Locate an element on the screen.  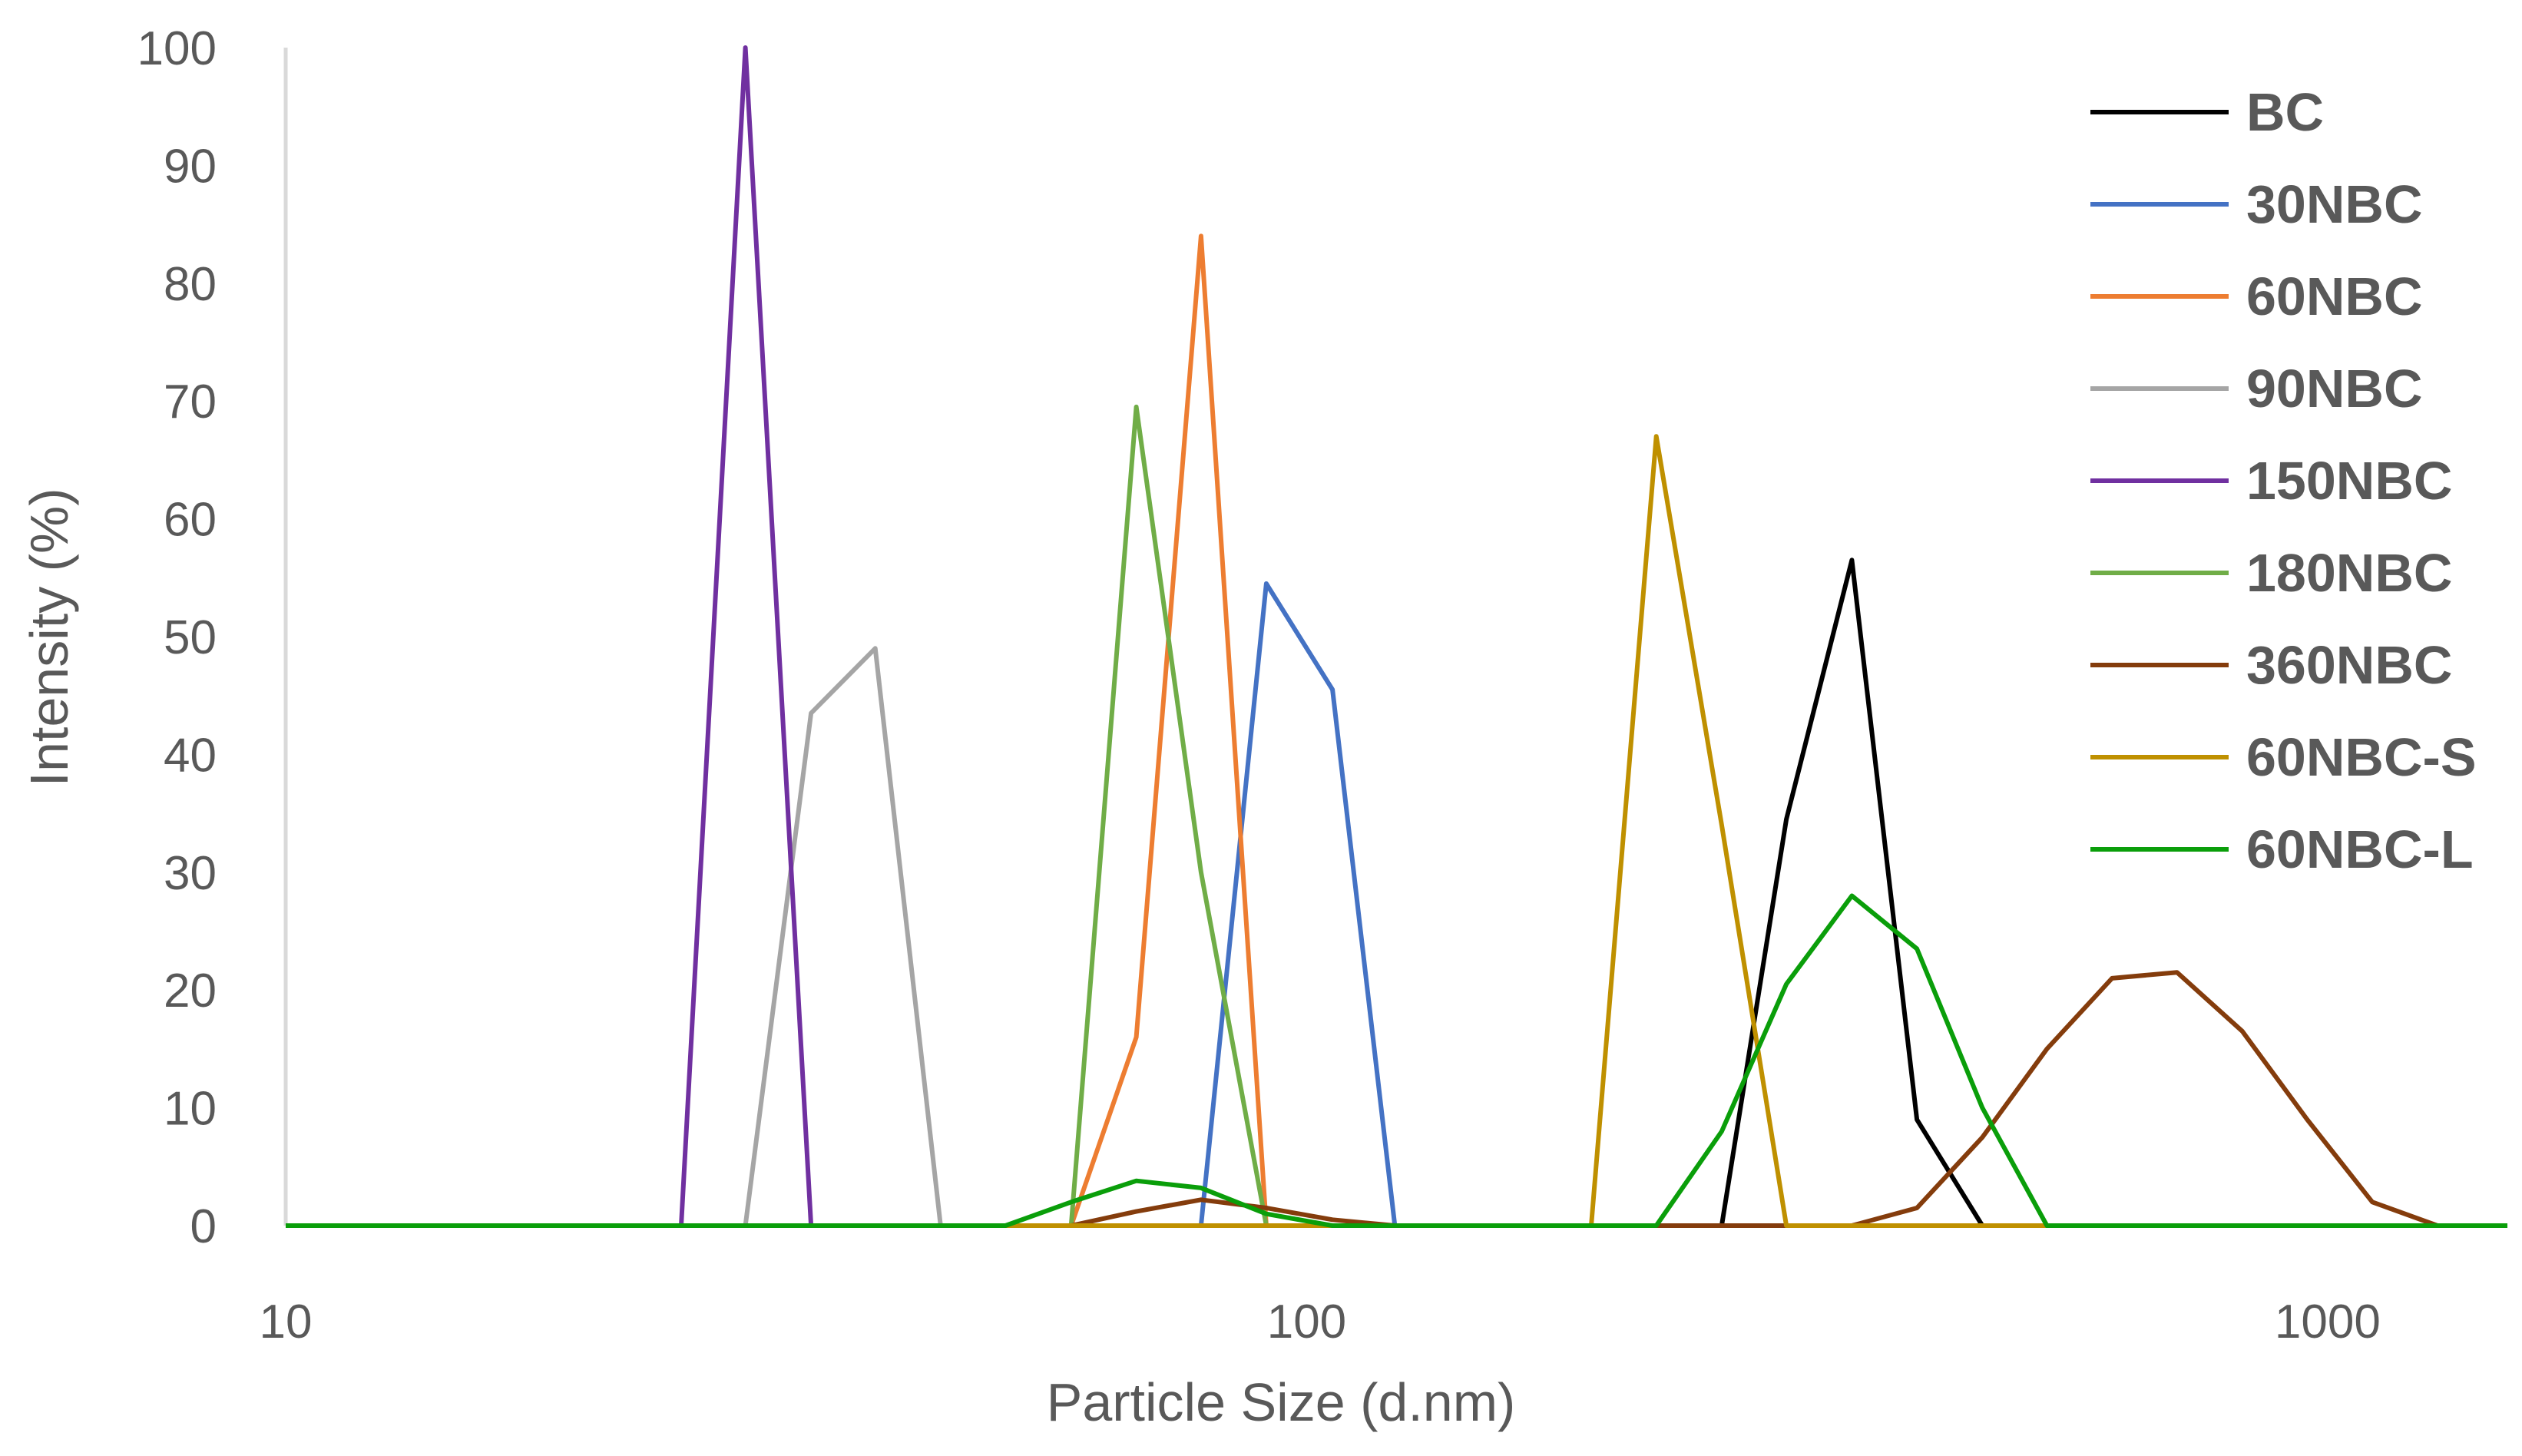
legend-label: 60NBC-L is located at coordinates (2360, 849).